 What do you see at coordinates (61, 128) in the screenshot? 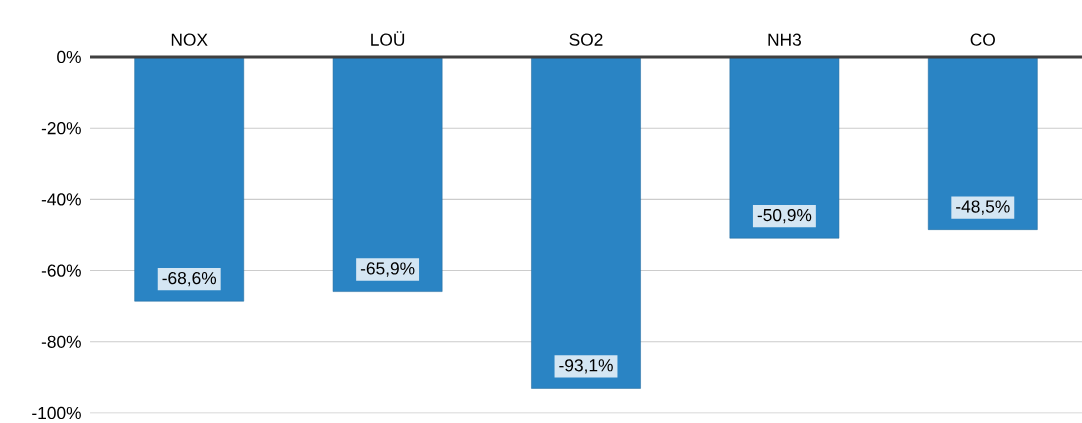
I see `y-tick-label: -20%` at bounding box center [61, 128].